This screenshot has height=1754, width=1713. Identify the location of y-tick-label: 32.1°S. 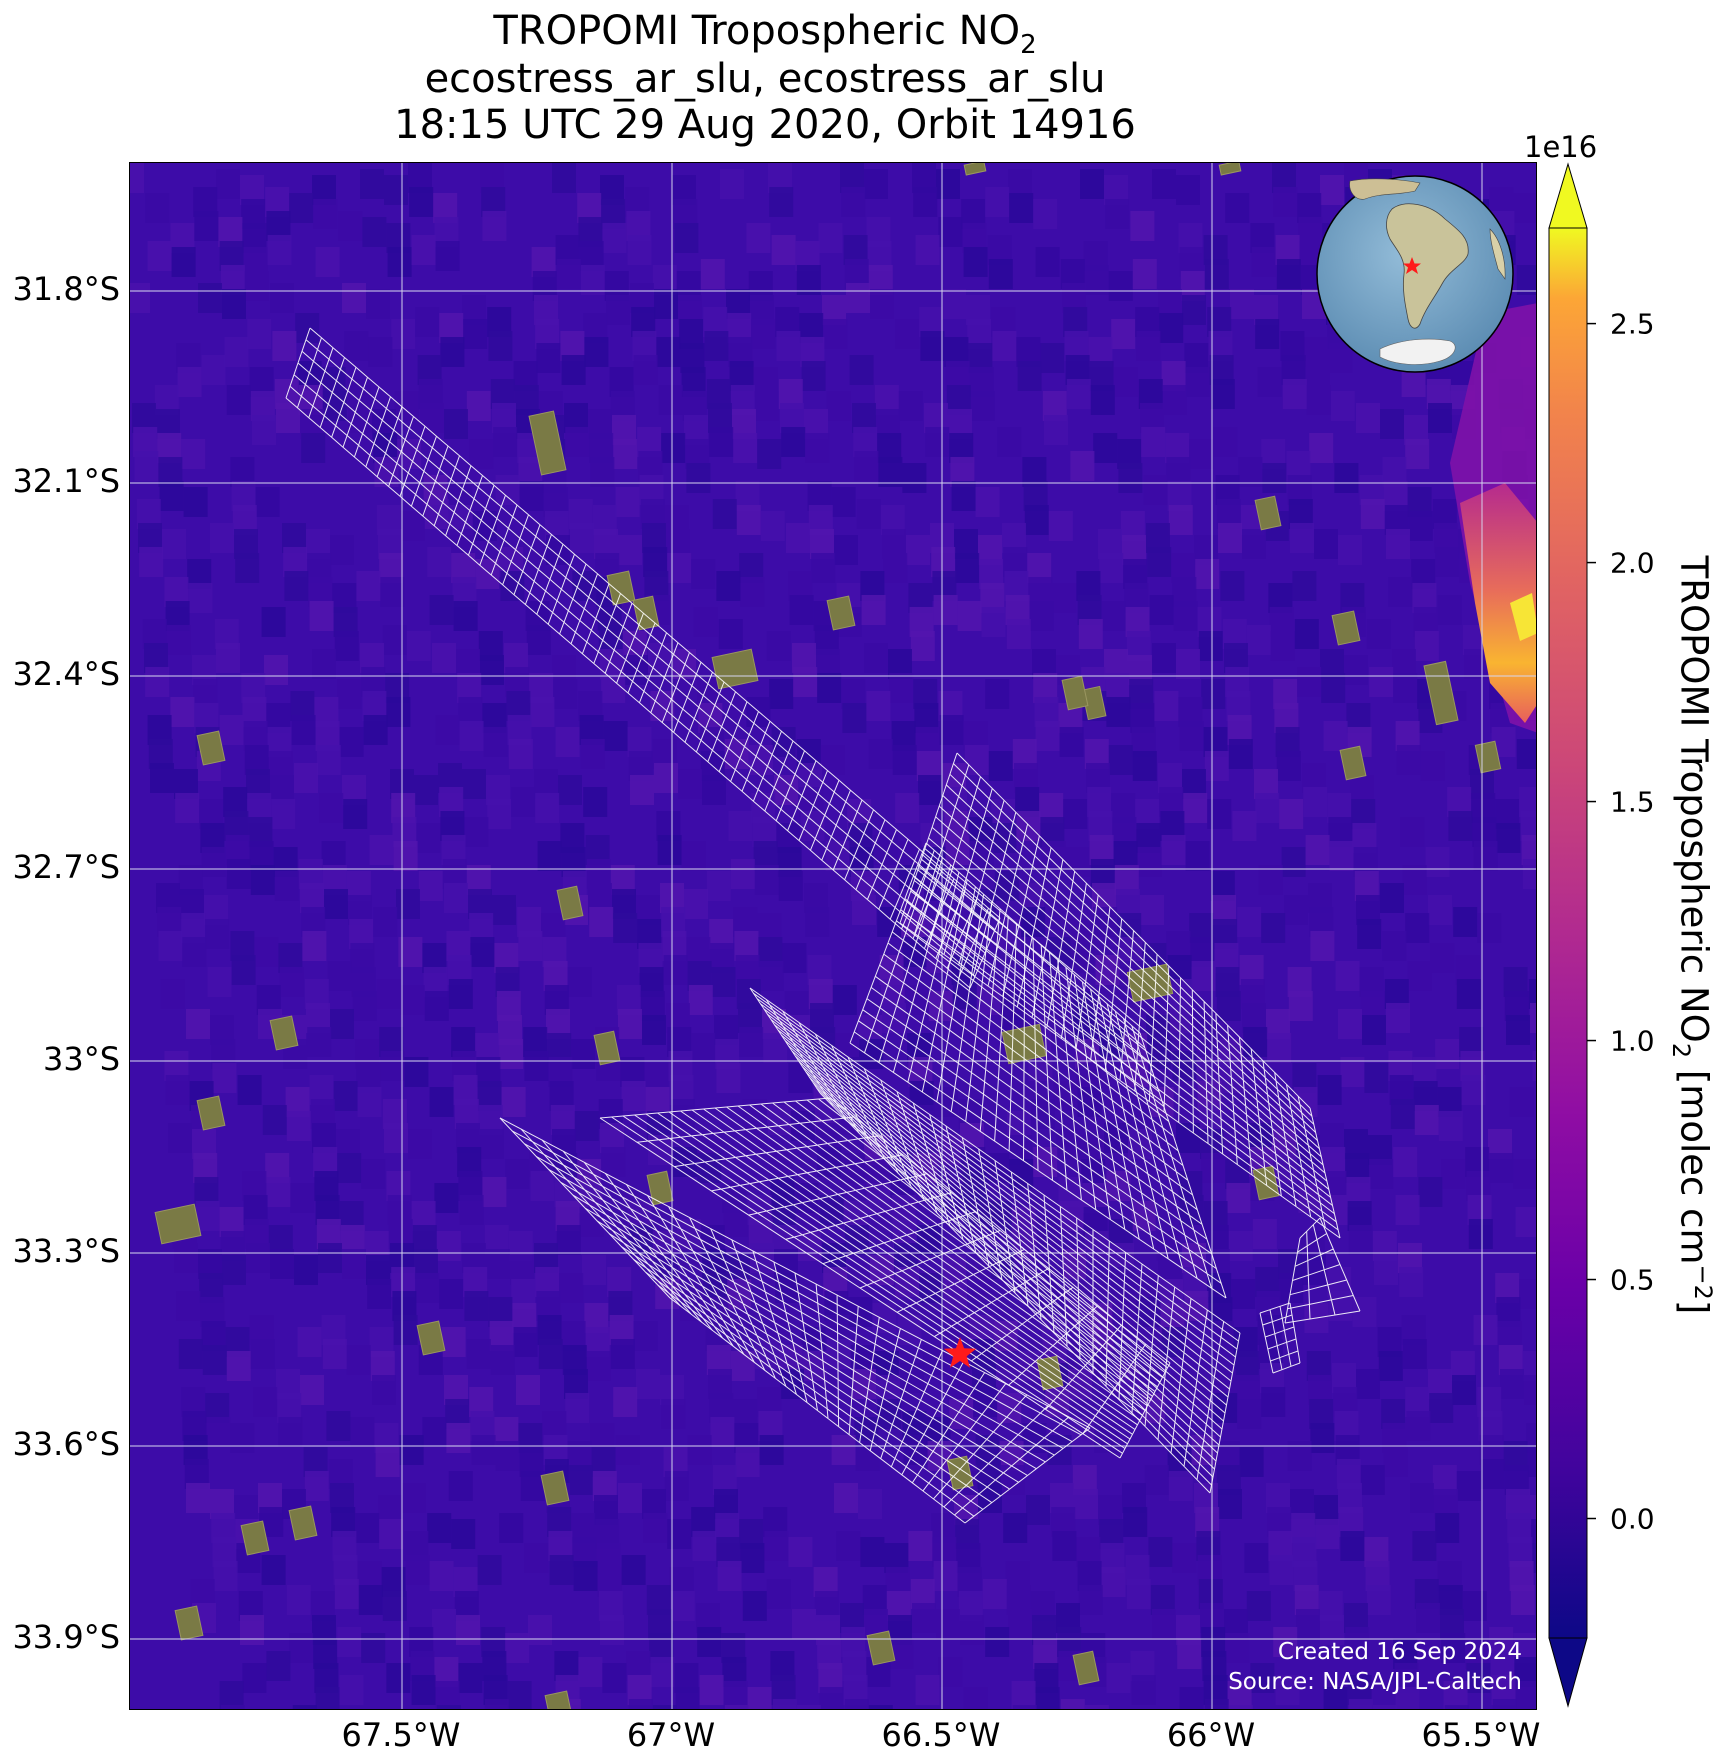
(66, 481).